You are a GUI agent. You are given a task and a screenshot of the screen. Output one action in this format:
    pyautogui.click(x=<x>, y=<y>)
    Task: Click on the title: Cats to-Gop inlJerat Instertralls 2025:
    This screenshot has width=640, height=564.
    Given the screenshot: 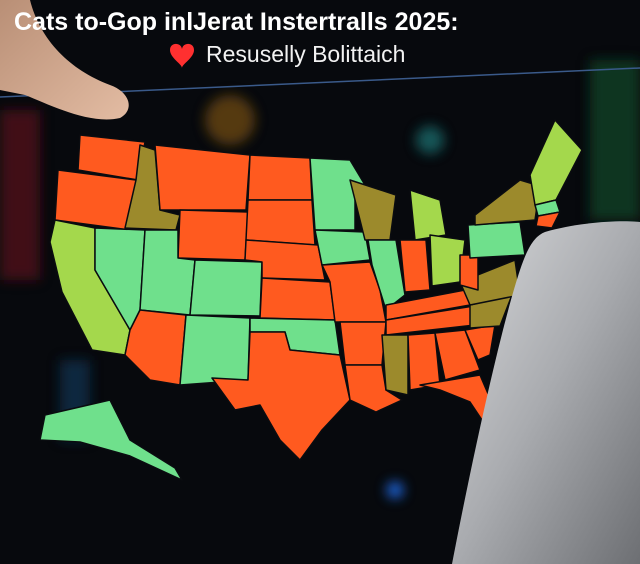 What is the action you would take?
    pyautogui.click(x=236, y=22)
    